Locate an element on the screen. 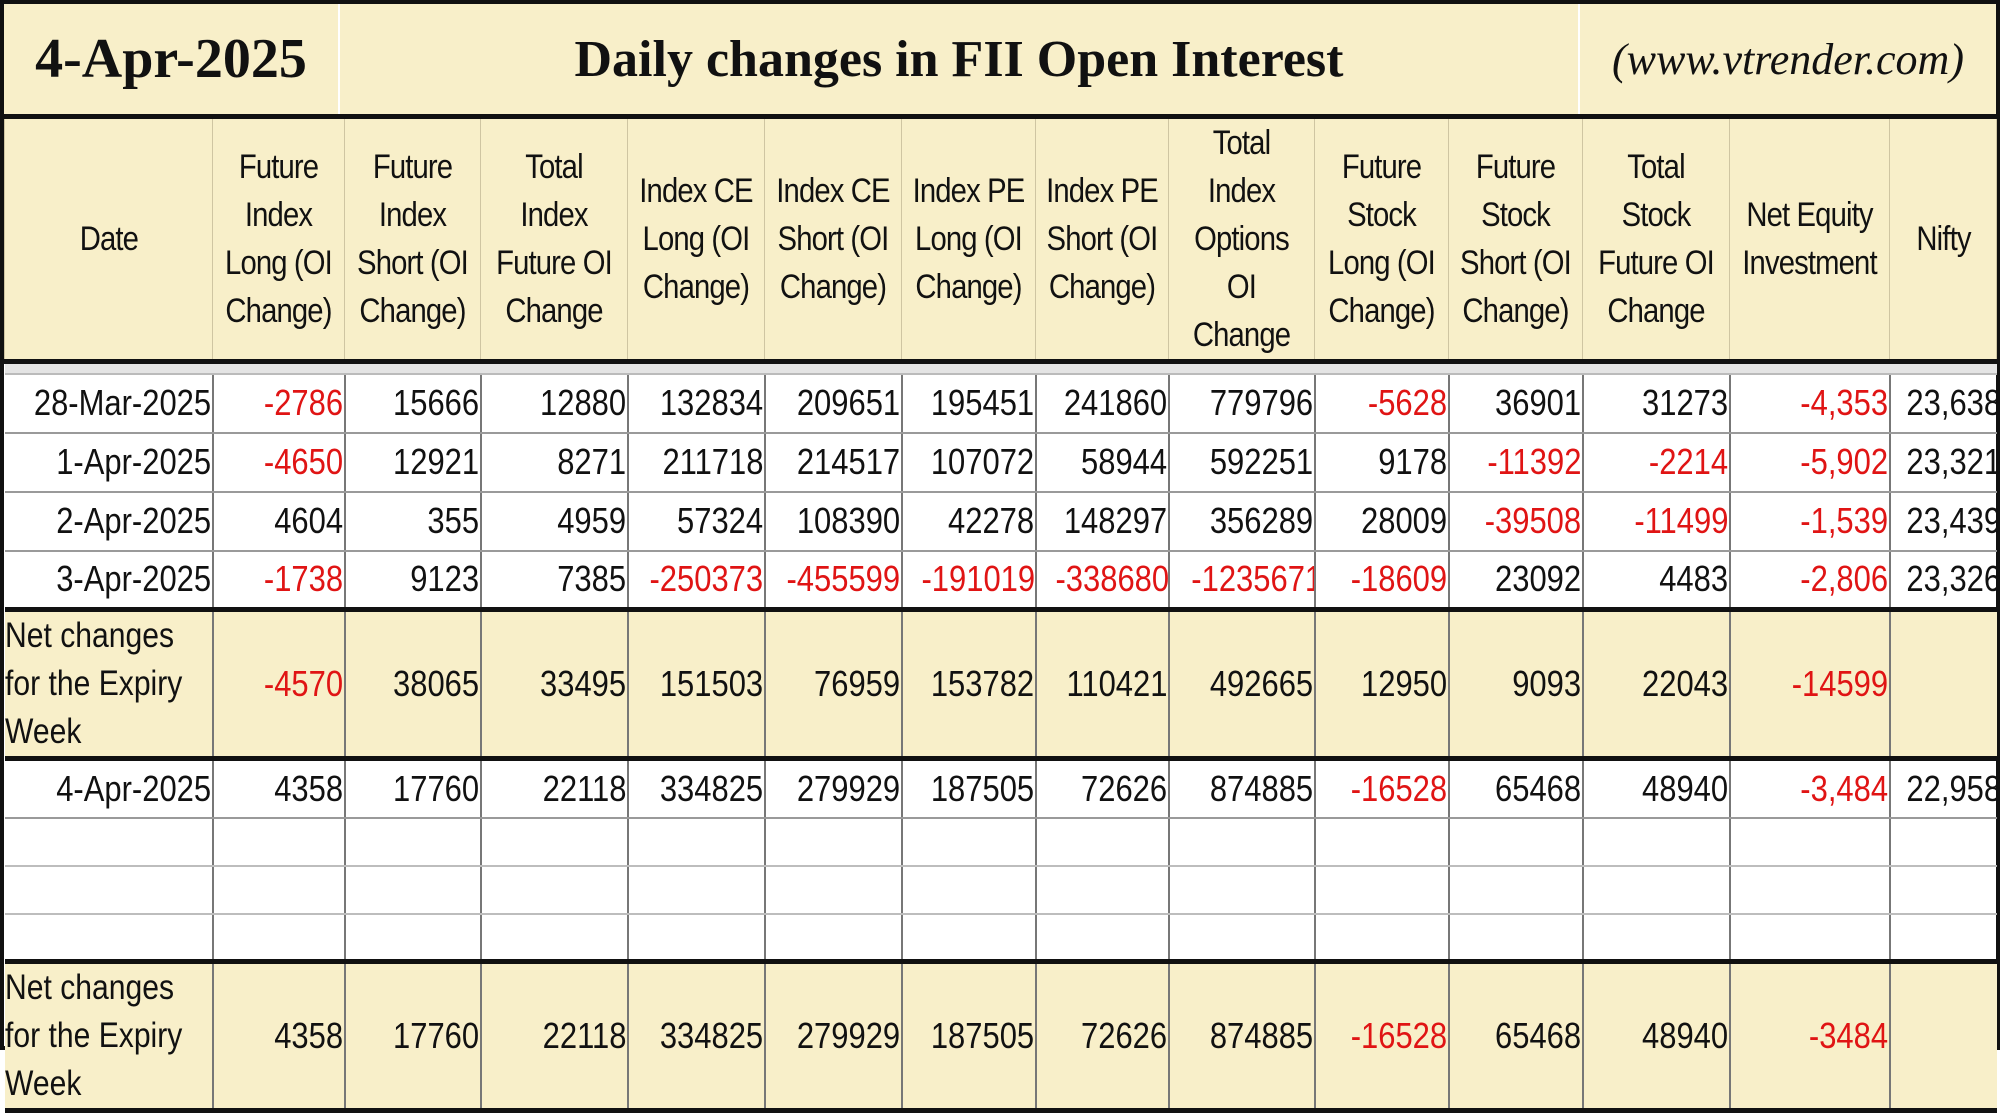 This screenshot has height=1113, width=2000. cell-total-stock-future: 31273 is located at coordinates (1655, 403).